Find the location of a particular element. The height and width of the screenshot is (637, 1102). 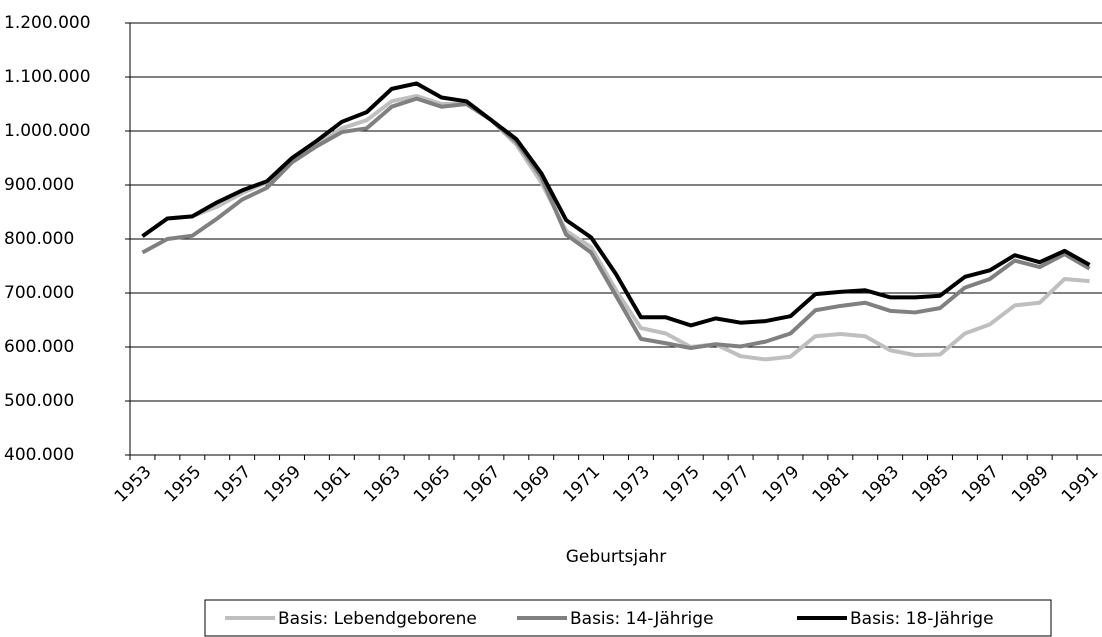

x-tick-label: 1977 is located at coordinates (731, 484).